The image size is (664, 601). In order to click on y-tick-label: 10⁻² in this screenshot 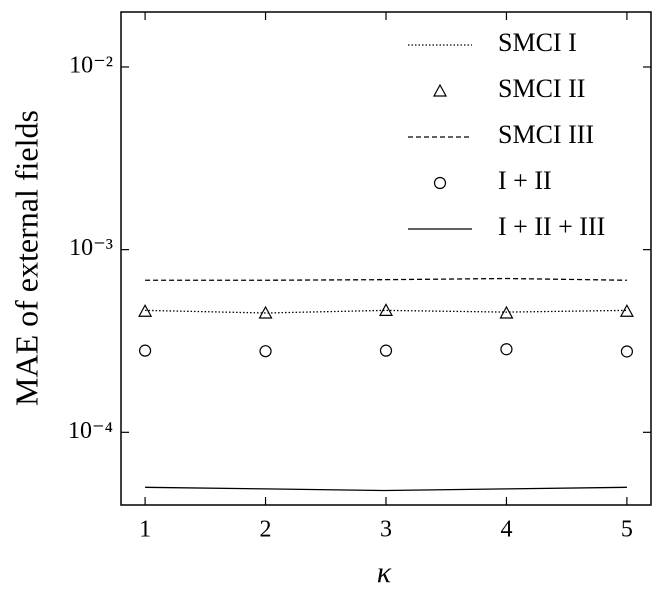, I will do `click(91, 65)`.